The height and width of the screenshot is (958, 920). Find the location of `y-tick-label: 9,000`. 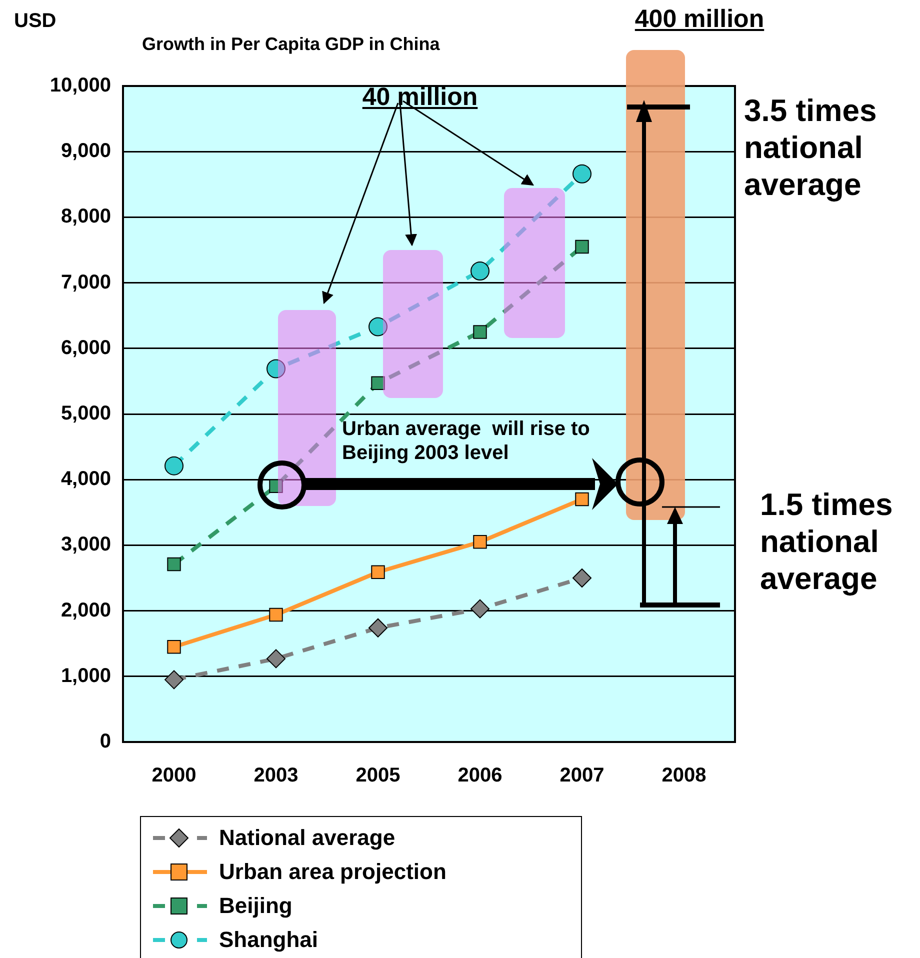

y-tick-label: 9,000 is located at coordinates (85, 151).